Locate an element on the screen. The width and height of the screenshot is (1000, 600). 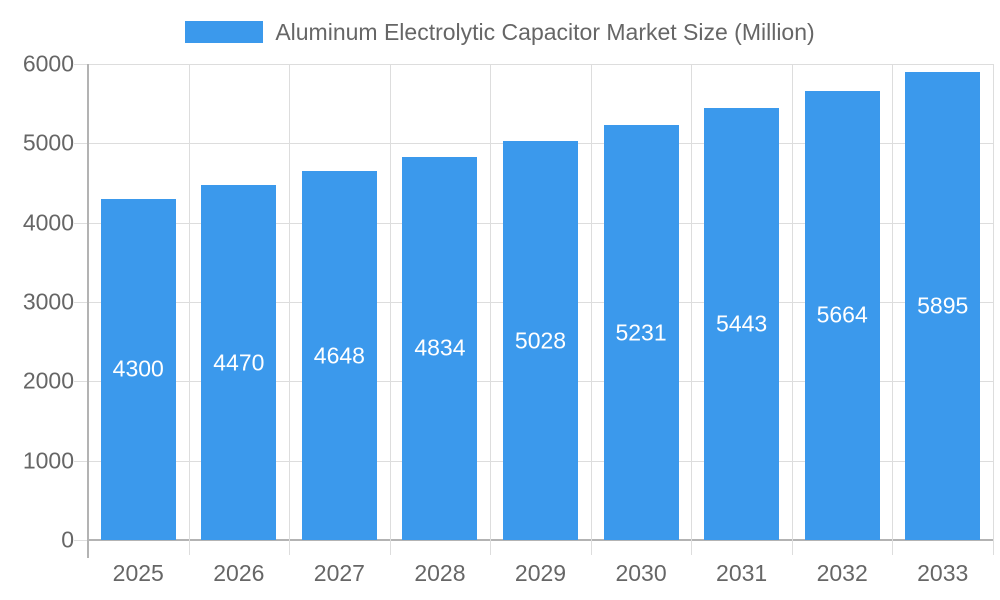
y-axis-label: 4000 is located at coordinates (48, 222).